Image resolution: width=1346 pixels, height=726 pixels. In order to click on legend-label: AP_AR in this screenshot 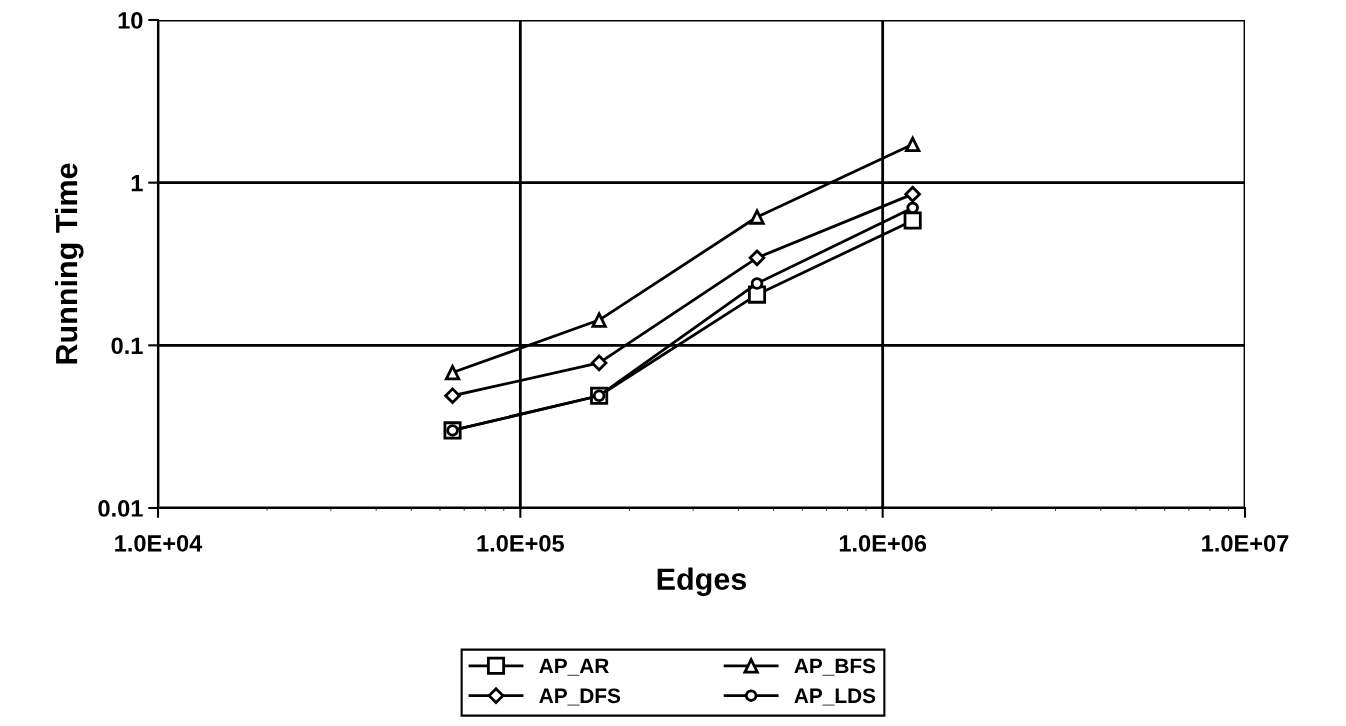, I will do `click(574, 667)`.